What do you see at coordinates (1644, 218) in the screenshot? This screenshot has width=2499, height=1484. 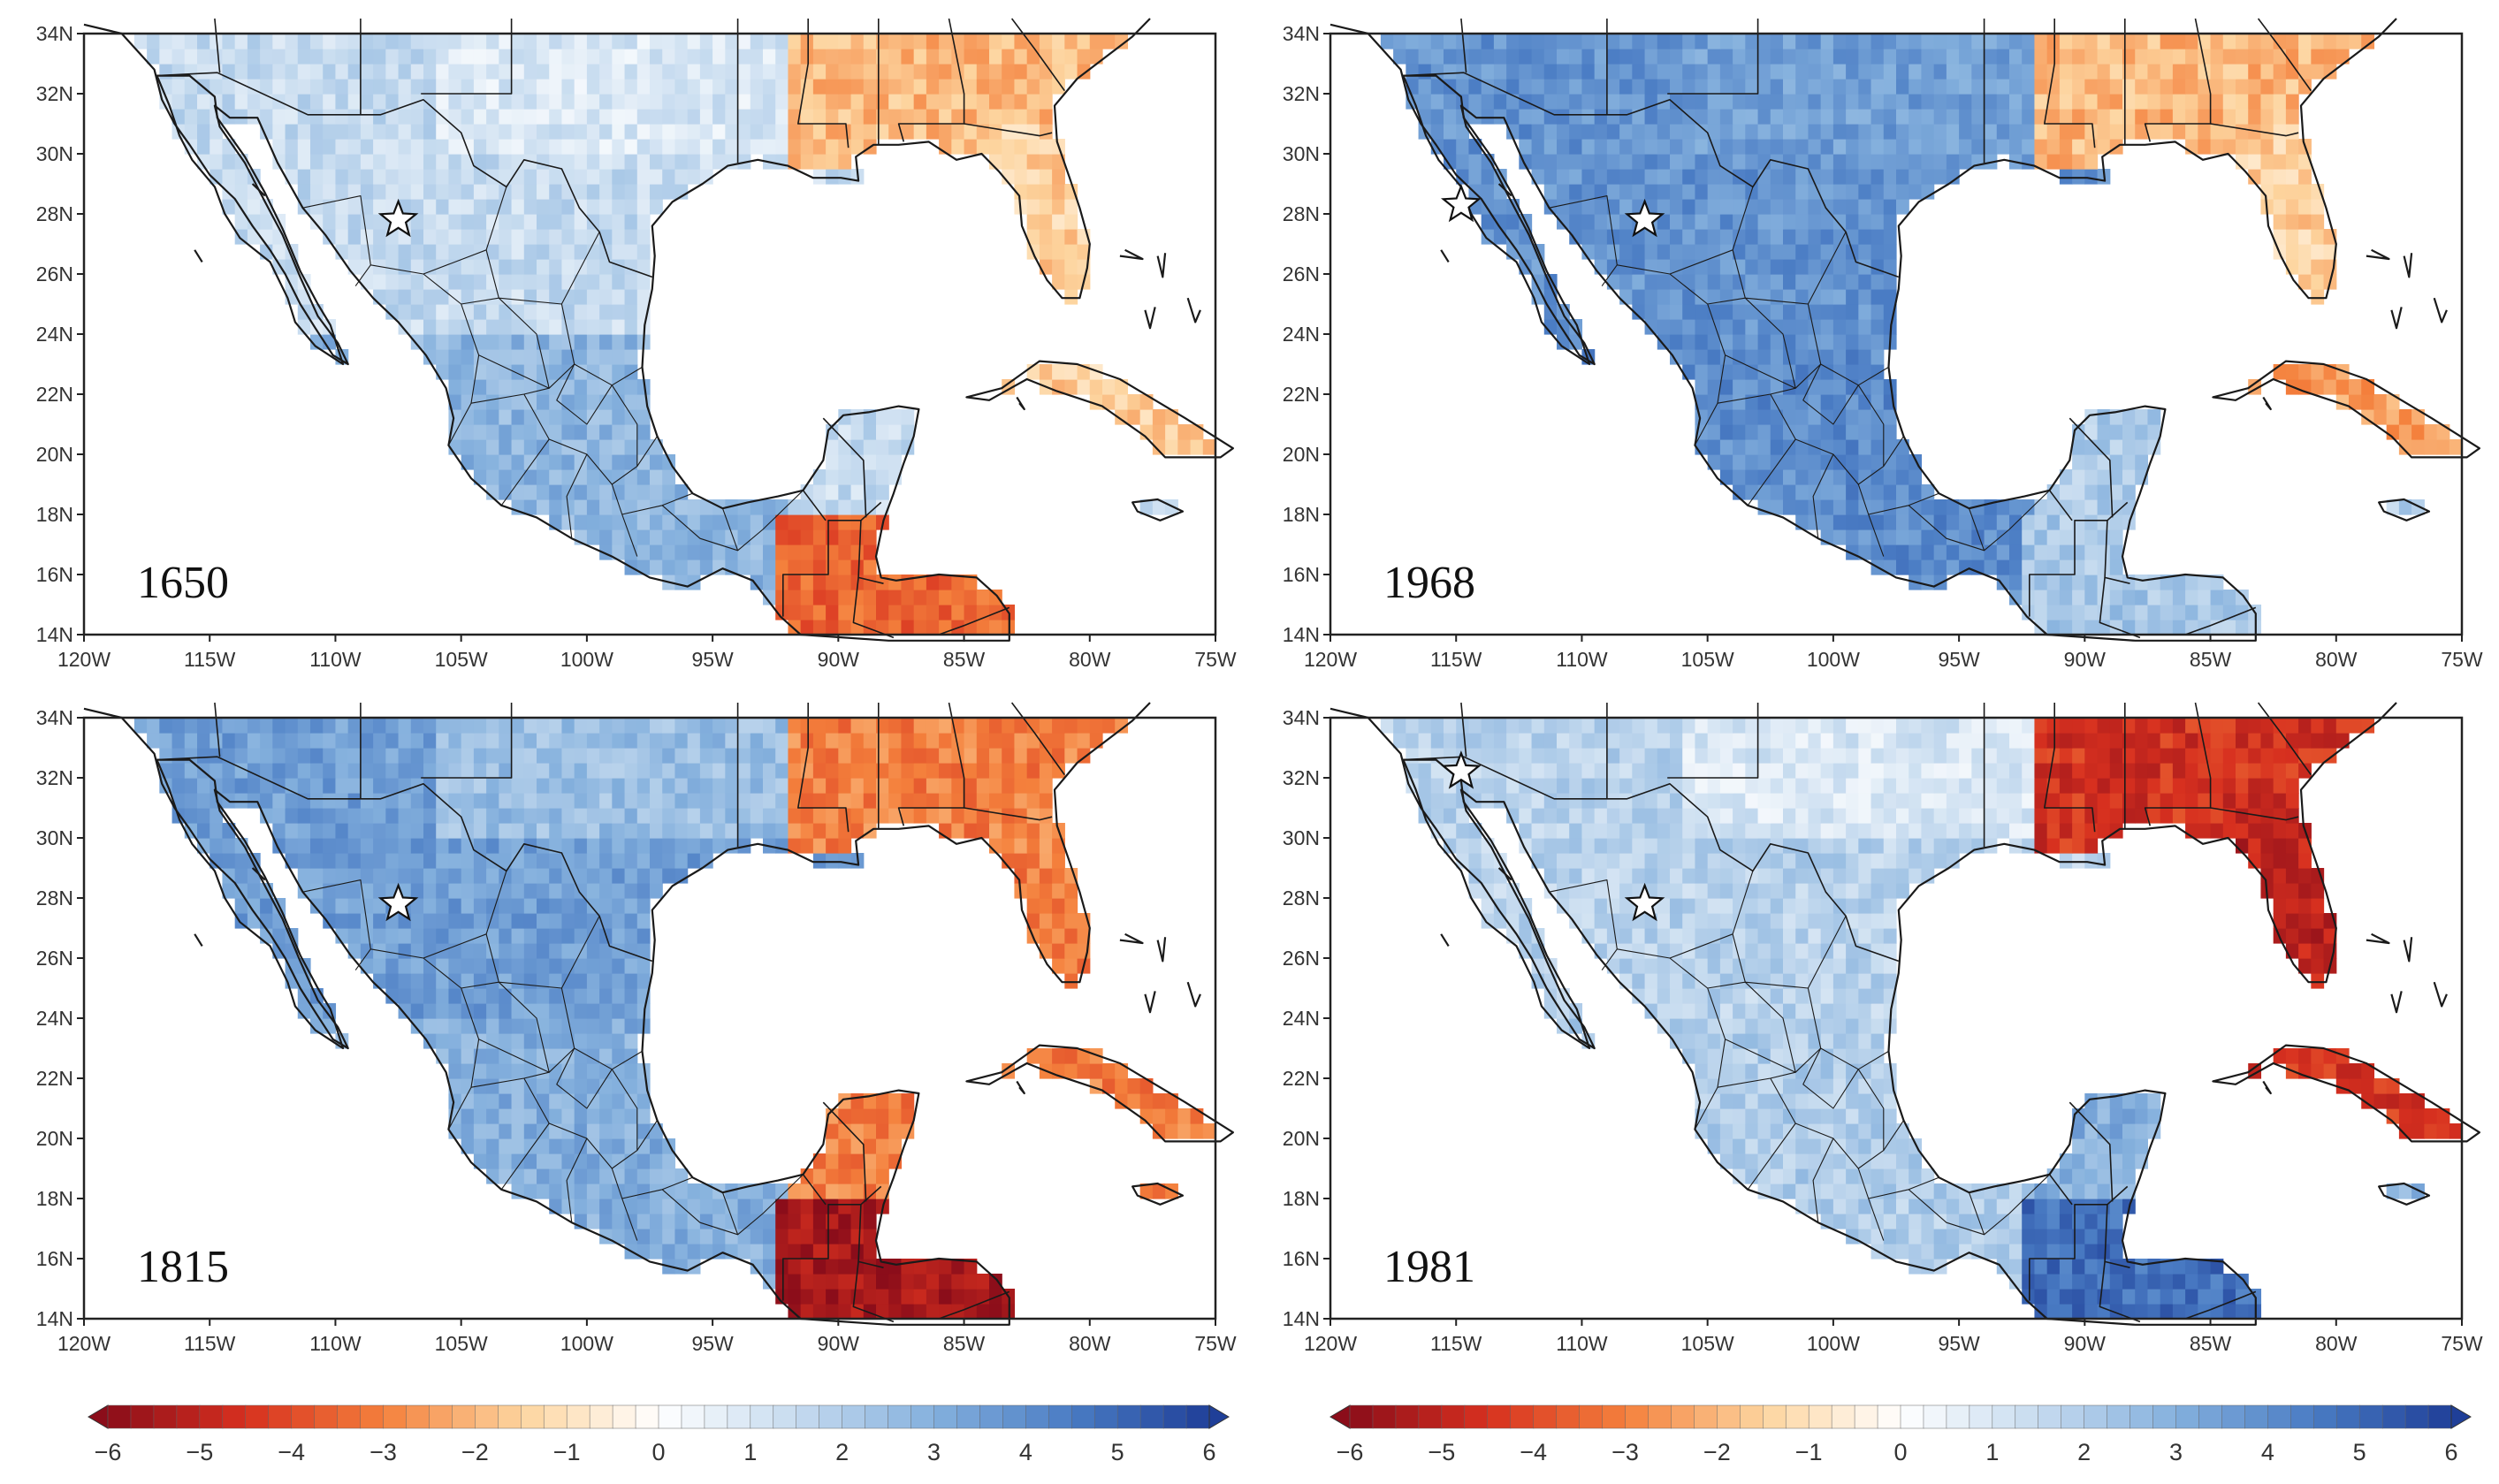 I see `site-star-marker` at bounding box center [1644, 218].